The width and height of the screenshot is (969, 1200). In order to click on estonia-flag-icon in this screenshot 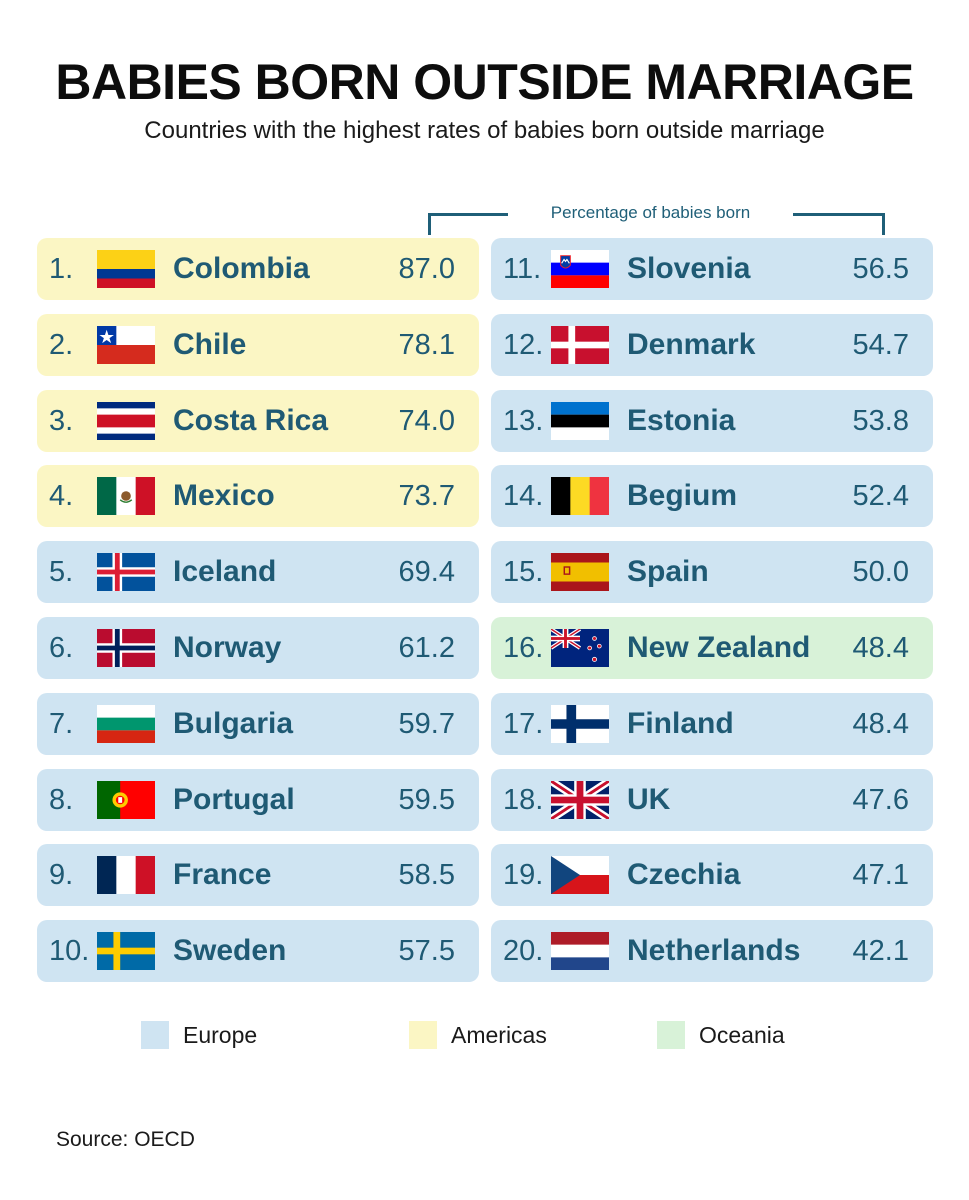, I will do `click(580, 420)`.